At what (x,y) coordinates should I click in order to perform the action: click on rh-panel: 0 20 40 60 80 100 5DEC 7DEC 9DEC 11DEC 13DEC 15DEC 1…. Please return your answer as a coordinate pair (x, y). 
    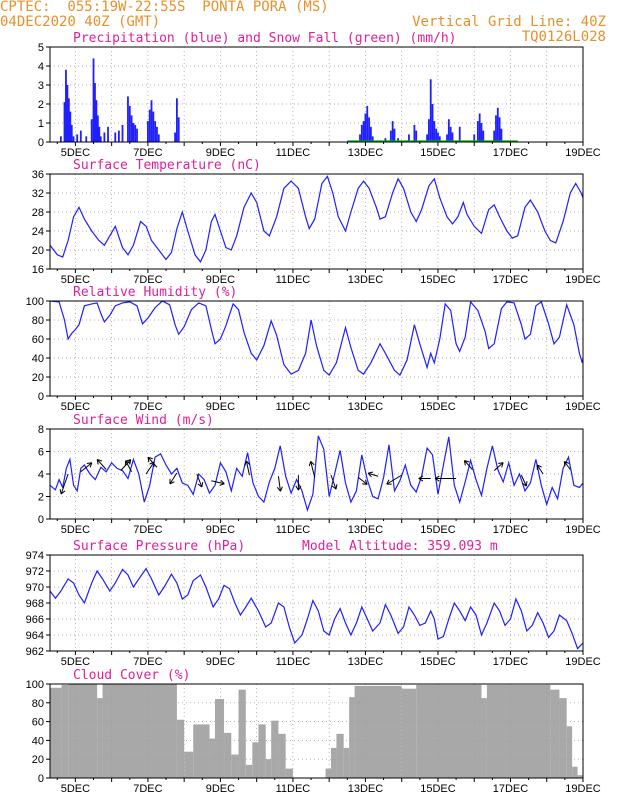
    Looking at the image, I should click on (313, 349).